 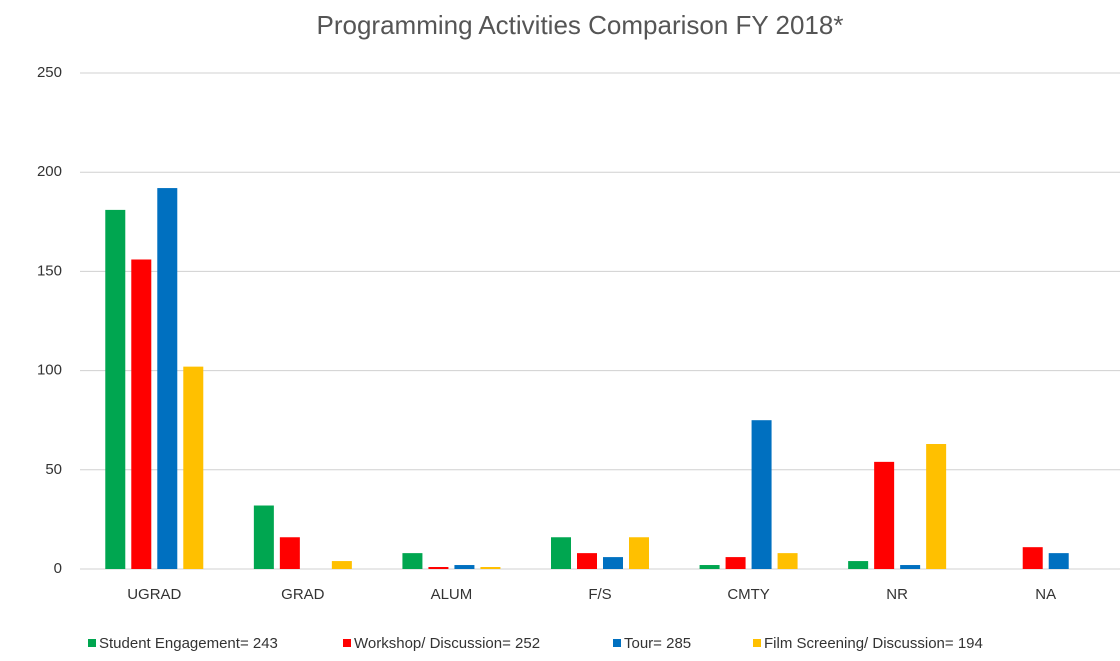 I want to click on x-tick-label: NR, so click(x=897, y=594).